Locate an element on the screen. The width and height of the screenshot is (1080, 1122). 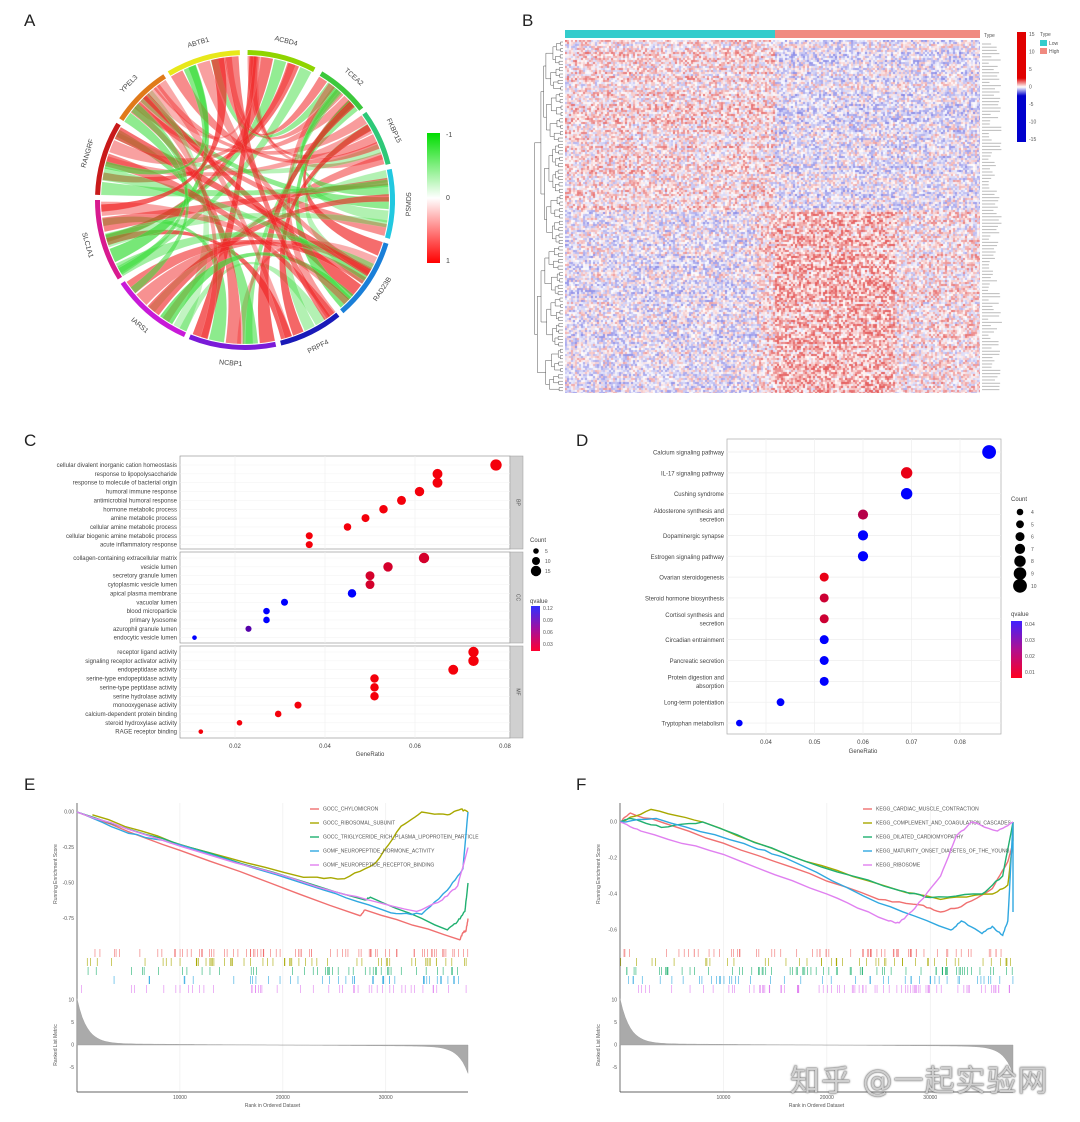
color-legend-title: qvalue is located at coordinates (539, 602).